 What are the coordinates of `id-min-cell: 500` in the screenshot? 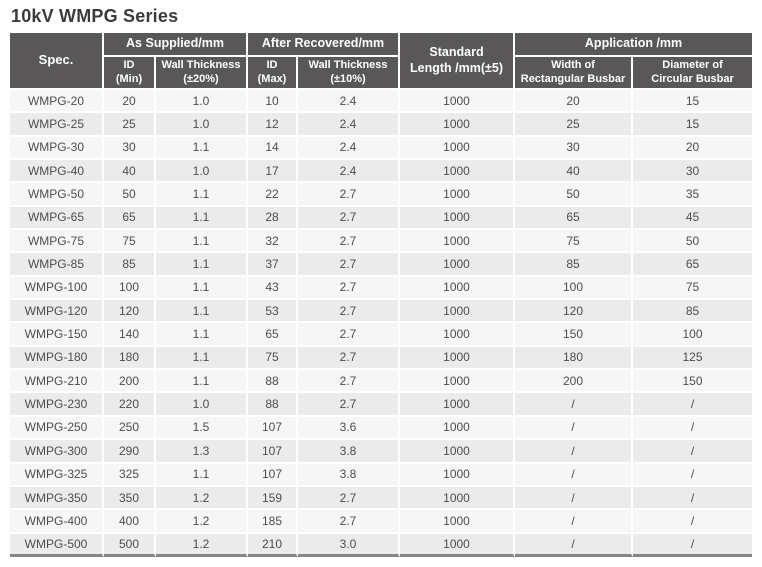 It's located at (130, 545).